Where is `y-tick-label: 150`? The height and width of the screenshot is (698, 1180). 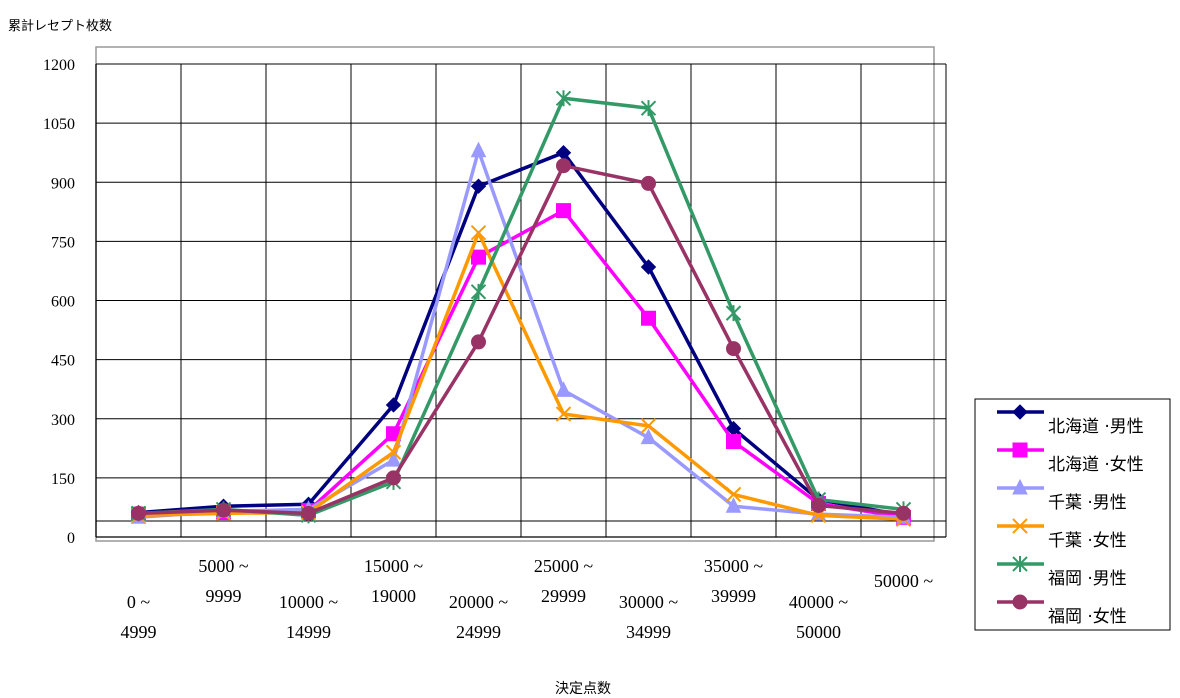 y-tick-label: 150 is located at coordinates (63, 479).